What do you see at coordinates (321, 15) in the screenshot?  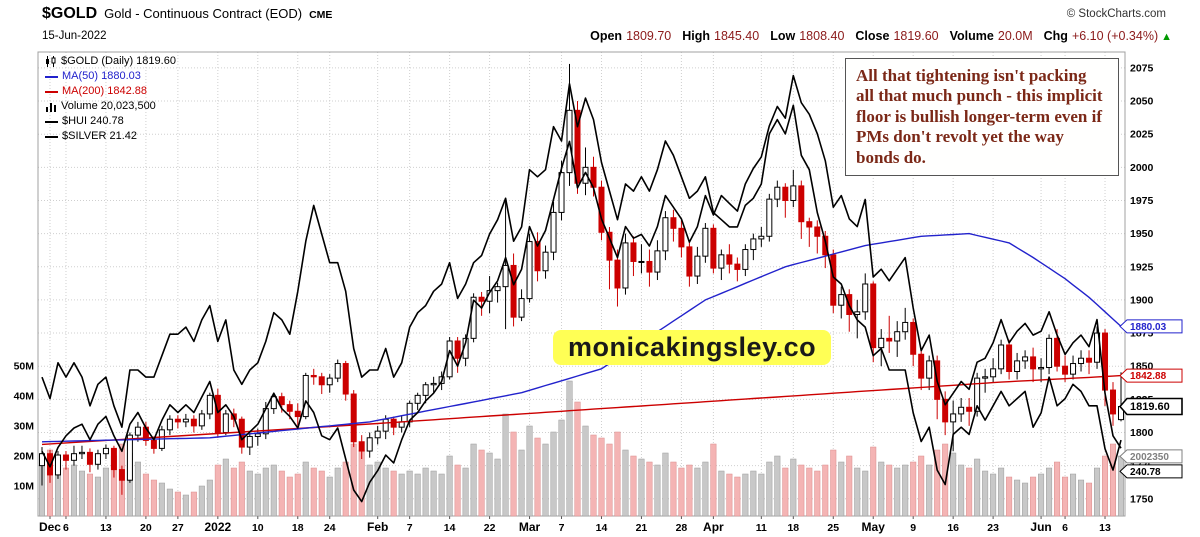 I see `exchange: CME` at bounding box center [321, 15].